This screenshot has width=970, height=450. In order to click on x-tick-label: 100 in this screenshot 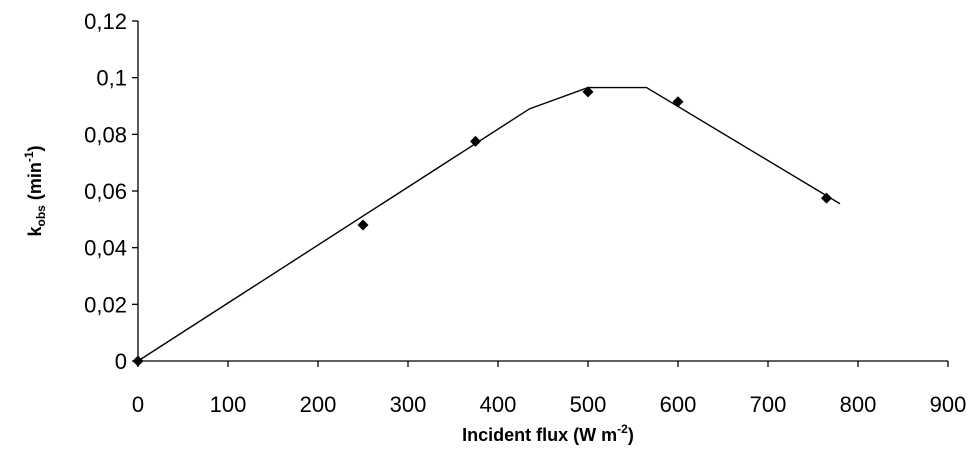, I will do `click(228, 404)`.